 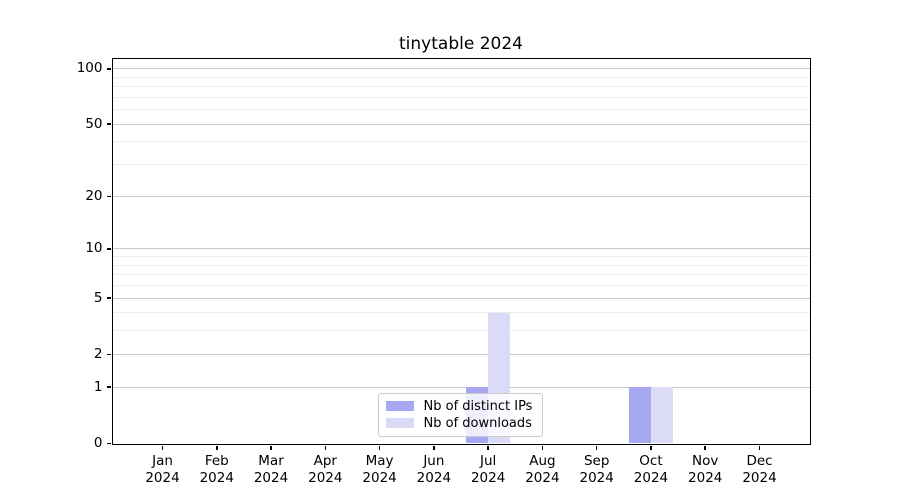 What do you see at coordinates (596, 460) in the screenshot?
I see `x-tick-month: Sep` at bounding box center [596, 460].